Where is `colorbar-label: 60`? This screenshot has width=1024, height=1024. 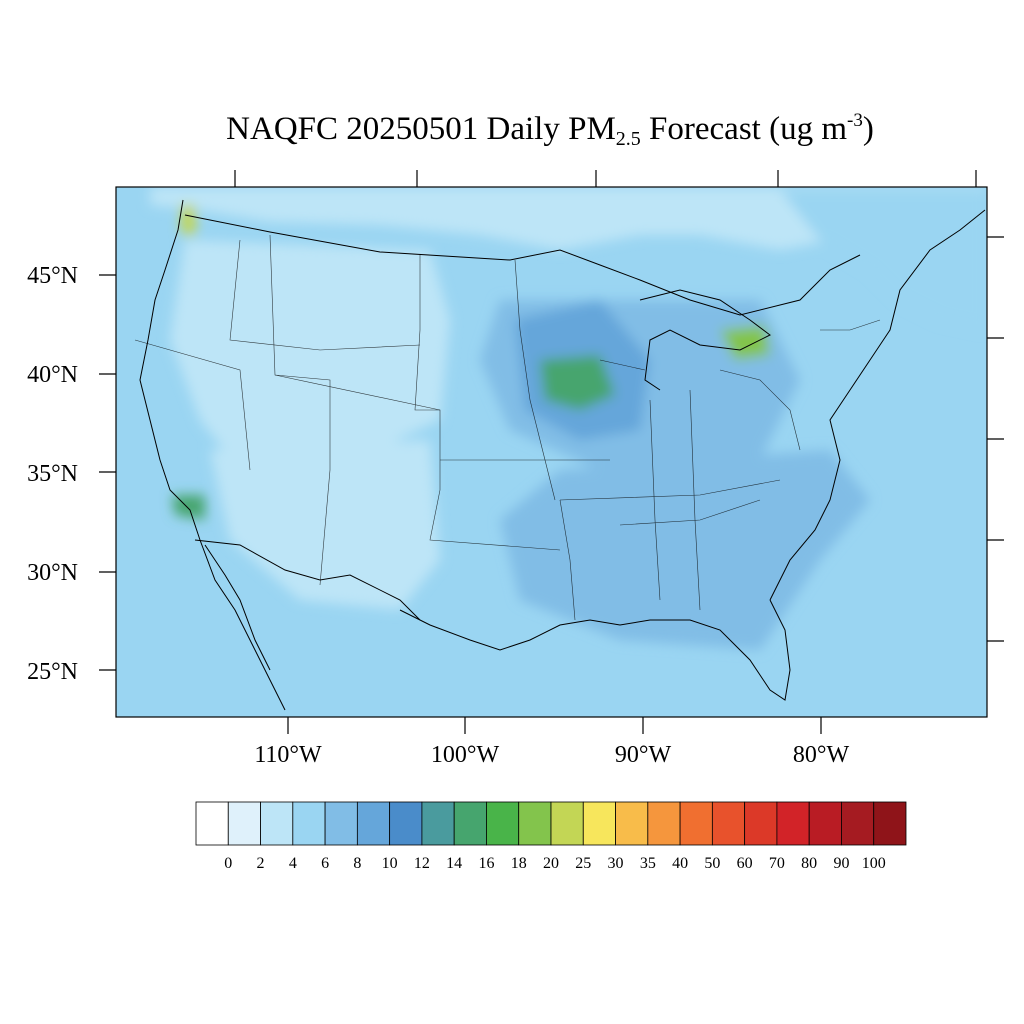 colorbar-label: 60 is located at coordinates (745, 863).